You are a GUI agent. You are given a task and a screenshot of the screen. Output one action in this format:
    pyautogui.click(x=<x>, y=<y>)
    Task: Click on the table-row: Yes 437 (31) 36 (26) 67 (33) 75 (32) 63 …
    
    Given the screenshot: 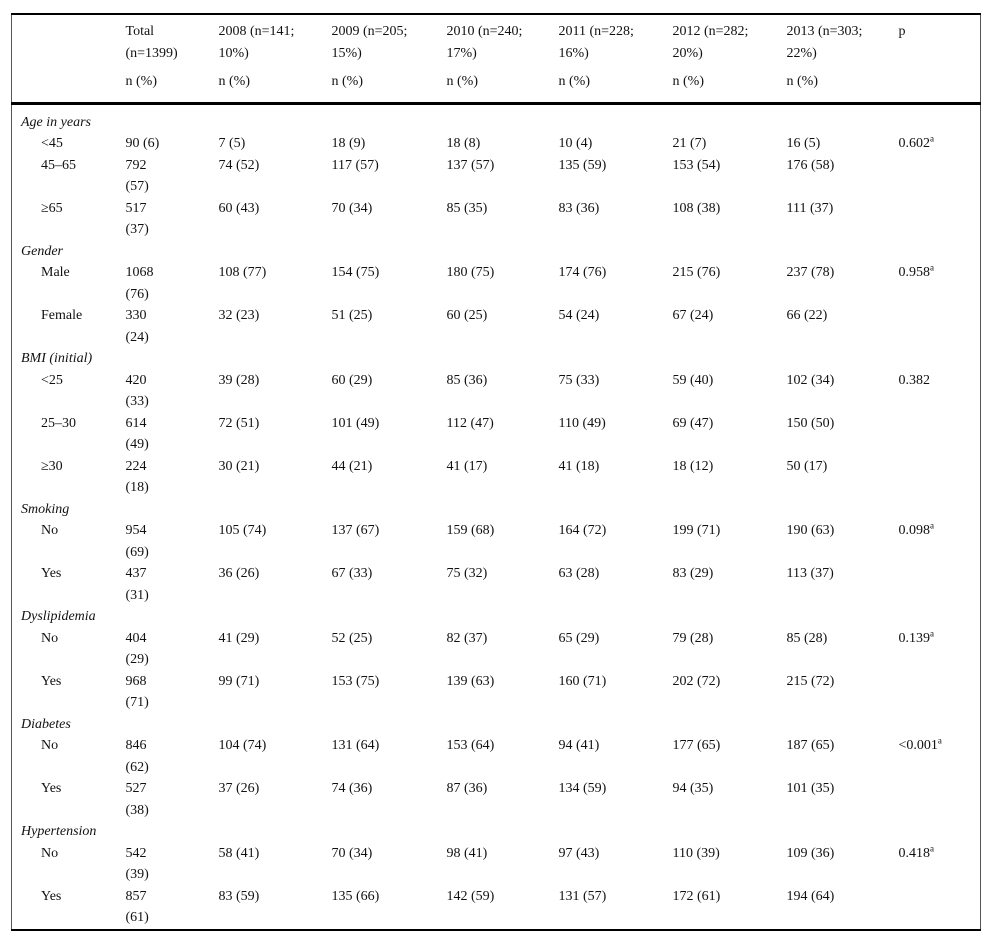 What is the action you would take?
    pyautogui.click(x=496, y=584)
    